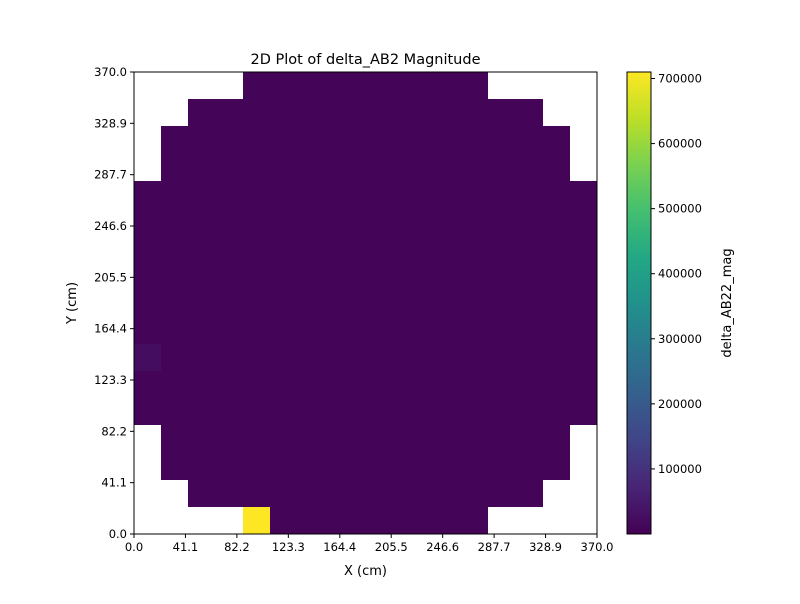  What do you see at coordinates (339, 547) in the screenshot?
I see `x-tick-label: 164.4` at bounding box center [339, 547].